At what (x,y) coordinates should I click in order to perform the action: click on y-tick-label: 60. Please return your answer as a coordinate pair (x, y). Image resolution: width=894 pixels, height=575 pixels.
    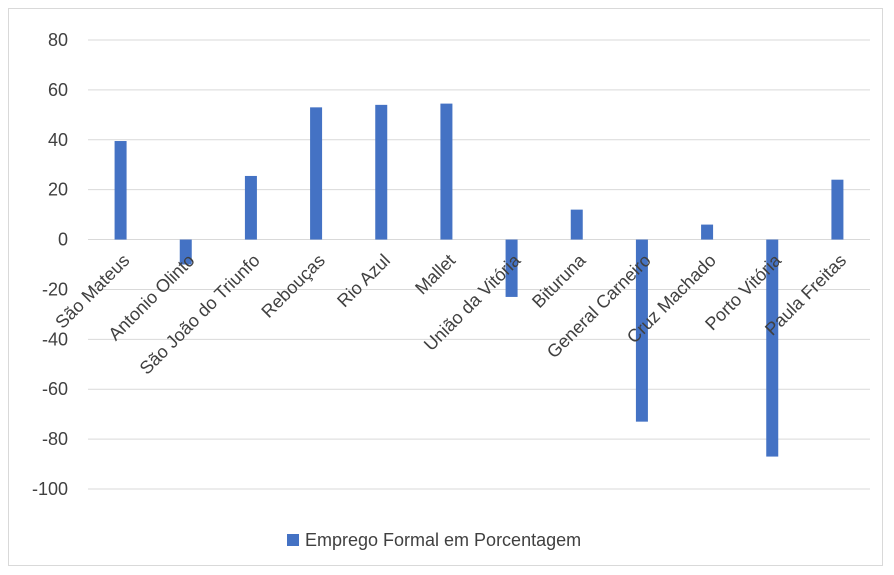
    Looking at the image, I should click on (58, 90).